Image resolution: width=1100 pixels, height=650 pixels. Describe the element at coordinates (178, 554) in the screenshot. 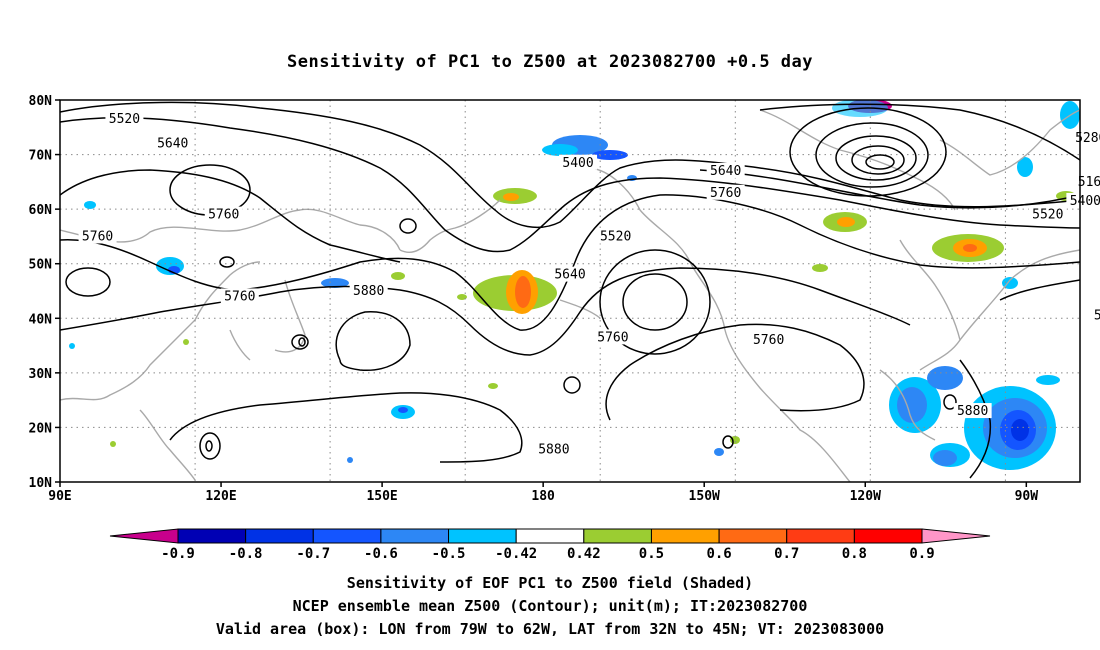

I see `colorbar-label: -0.9` at that location.